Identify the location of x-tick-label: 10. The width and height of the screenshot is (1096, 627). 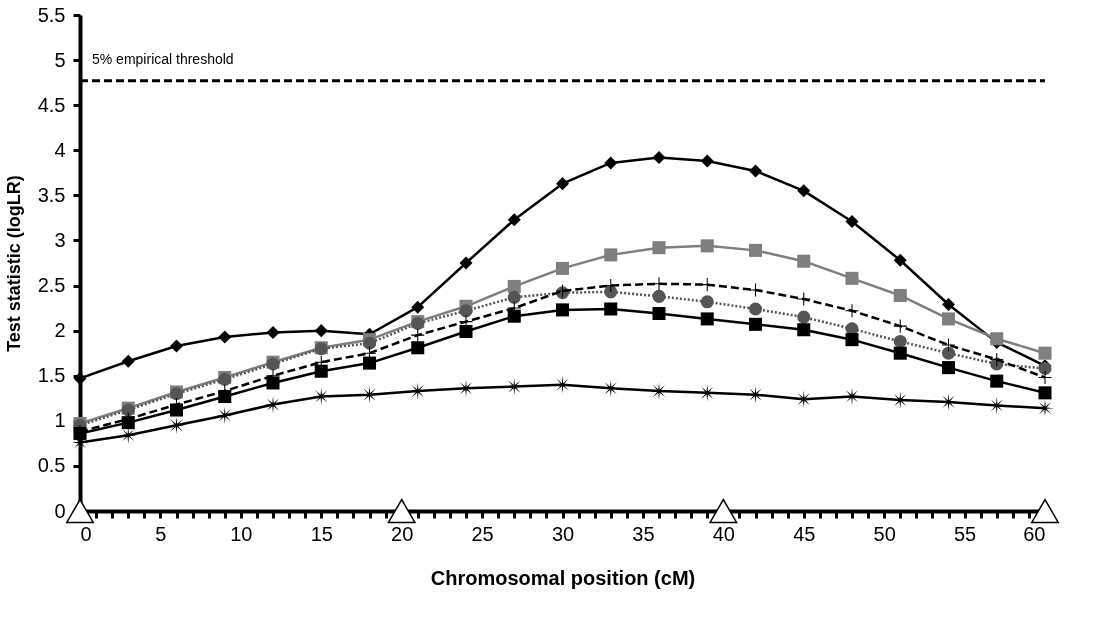
(241, 533).